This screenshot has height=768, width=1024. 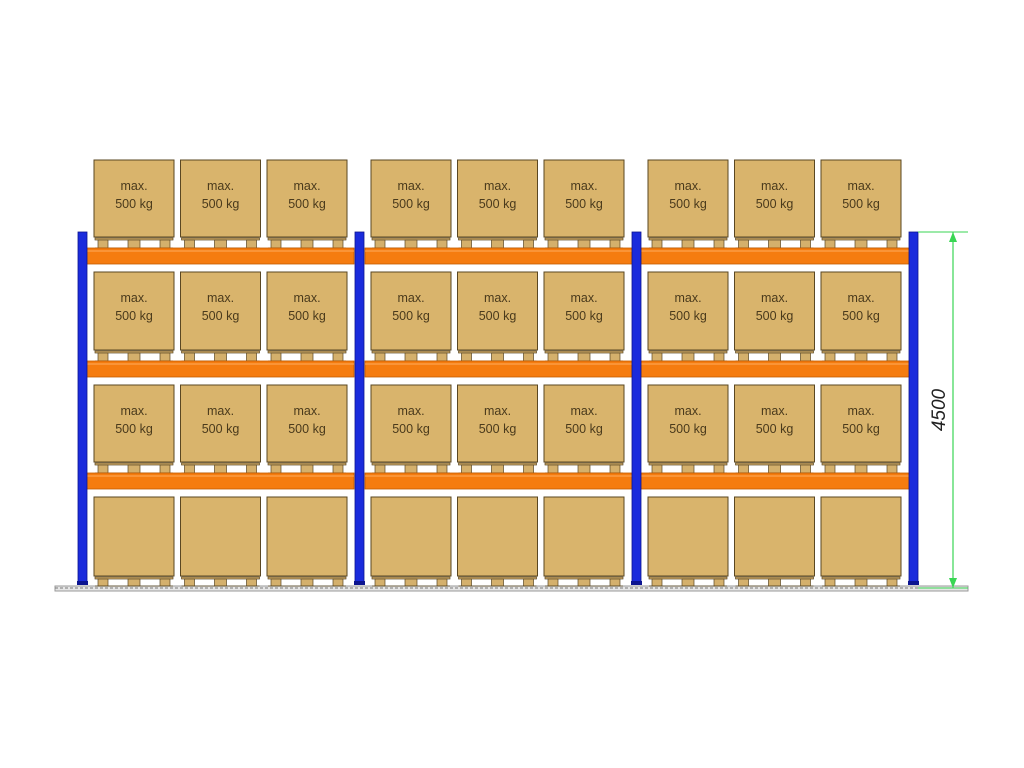 What do you see at coordinates (953, 583) in the screenshot?
I see `dimension-arrow-bottom` at bounding box center [953, 583].